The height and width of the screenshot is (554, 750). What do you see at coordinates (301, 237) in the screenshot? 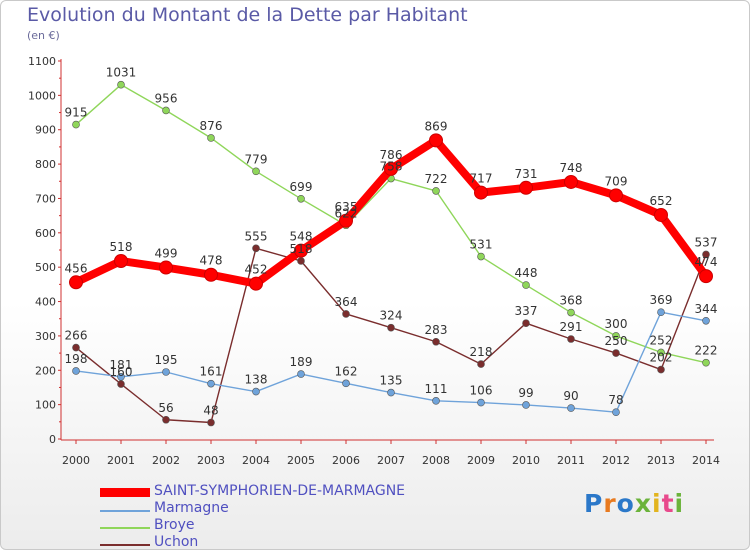
I see `data-label: 548` at bounding box center [301, 237].